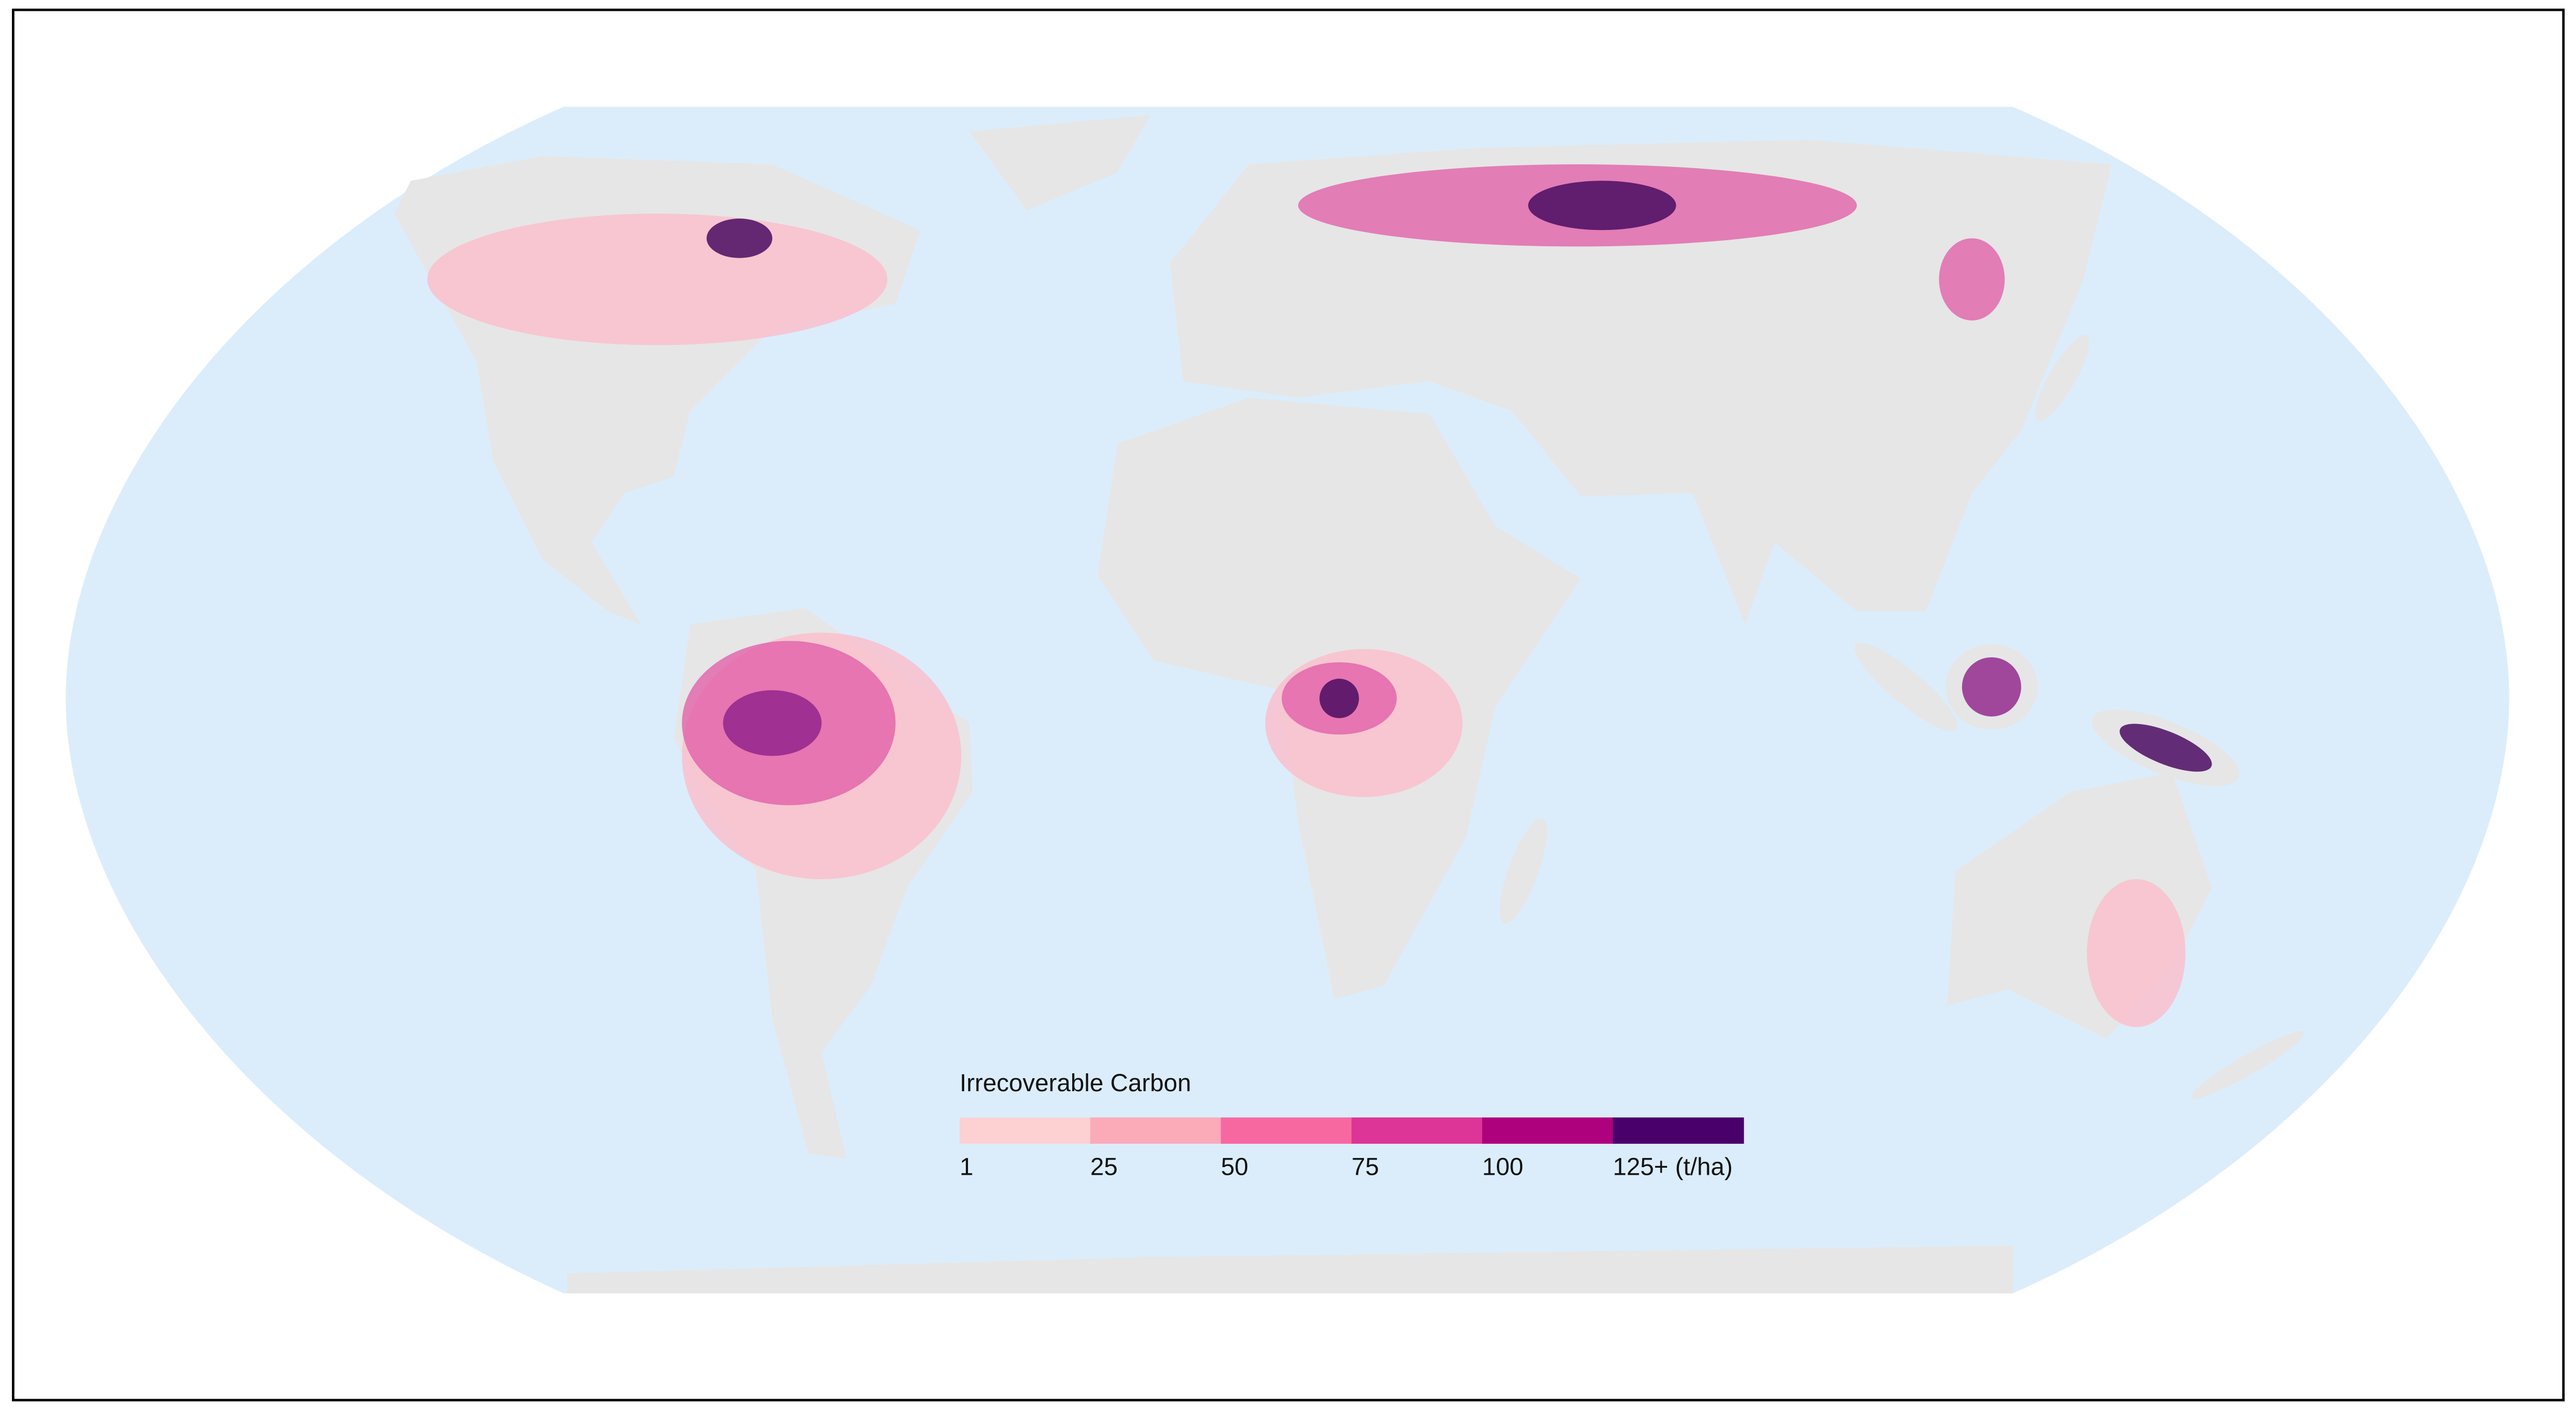 The height and width of the screenshot is (1415, 2576). Describe the element at coordinates (1365, 1166) in the screenshot. I see `legend-tick-label: 75` at that location.